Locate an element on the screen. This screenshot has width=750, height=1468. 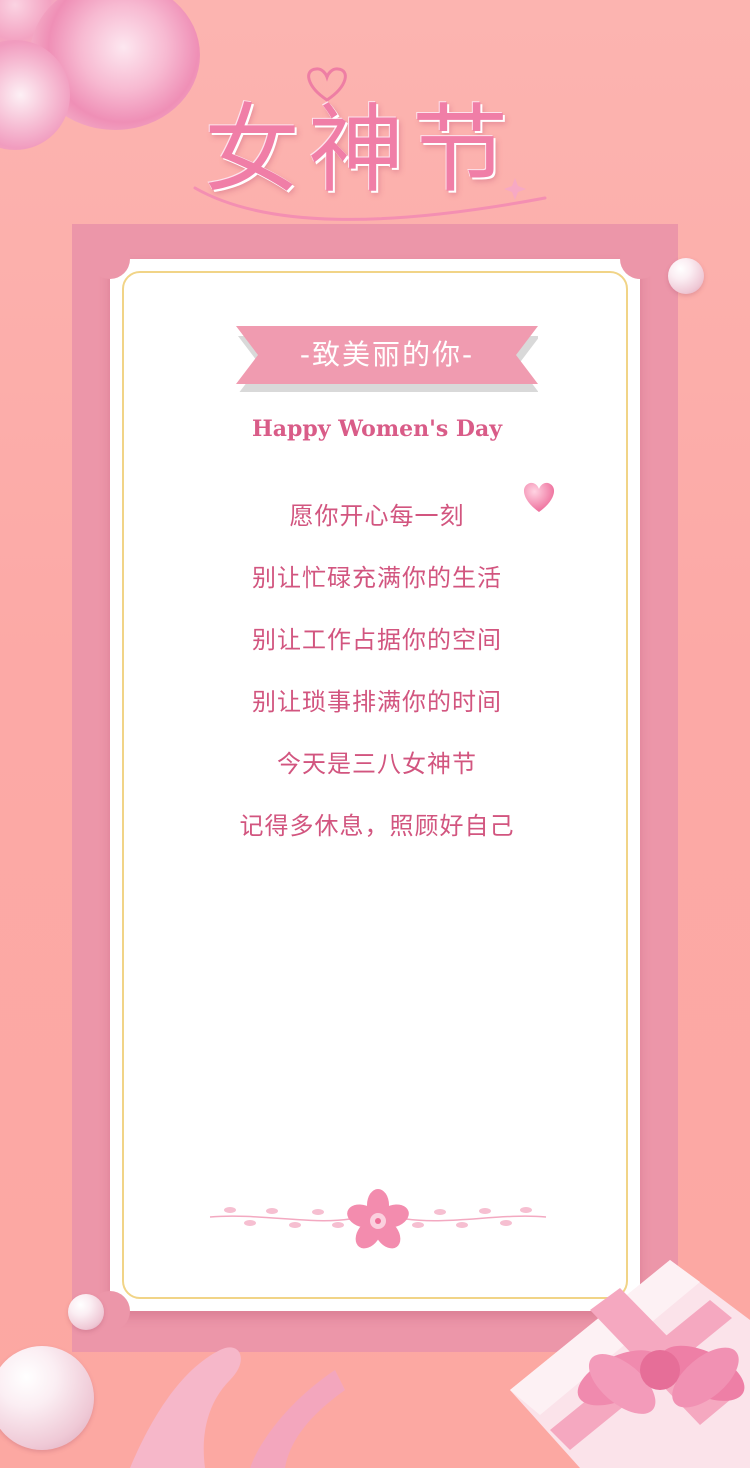
heading-swash is located at coordinates (370, 199).